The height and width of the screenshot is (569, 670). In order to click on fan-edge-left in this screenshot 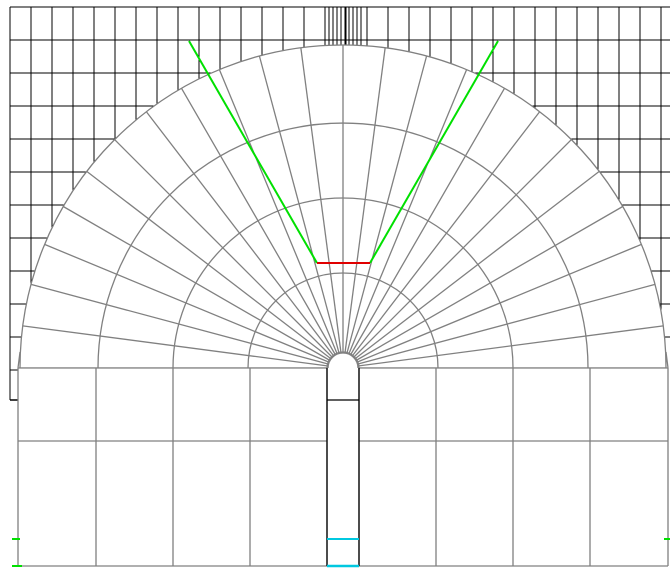, I will do `click(19, 360)`.